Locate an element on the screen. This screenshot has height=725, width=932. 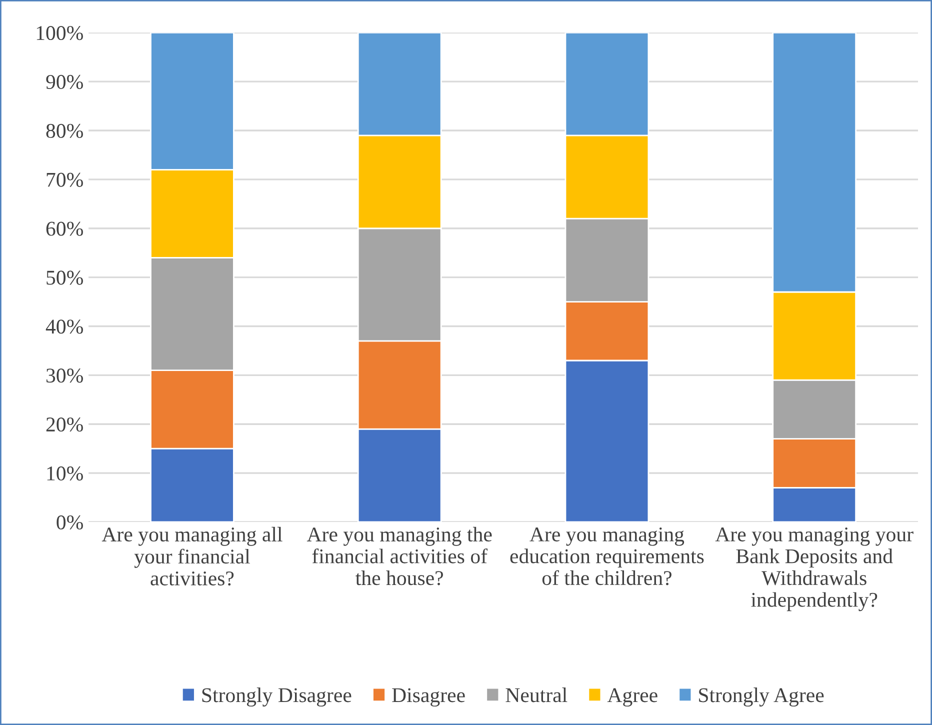
y-tick-label: 40% is located at coordinates (64, 327).